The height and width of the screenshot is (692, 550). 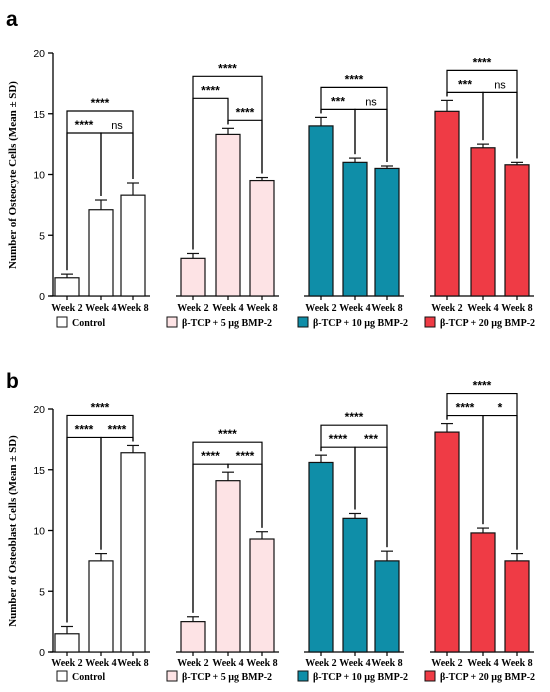 What do you see at coordinates (13, 175) in the screenshot?
I see `y-axis-label: Number of Osteocyte Cells (Mean ± SD)` at bounding box center [13, 175].